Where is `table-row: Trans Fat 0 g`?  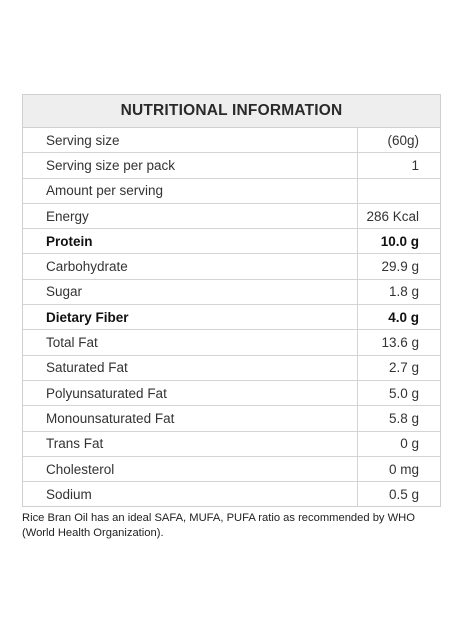
table-row: Trans Fat 0 g is located at coordinates (231, 444).